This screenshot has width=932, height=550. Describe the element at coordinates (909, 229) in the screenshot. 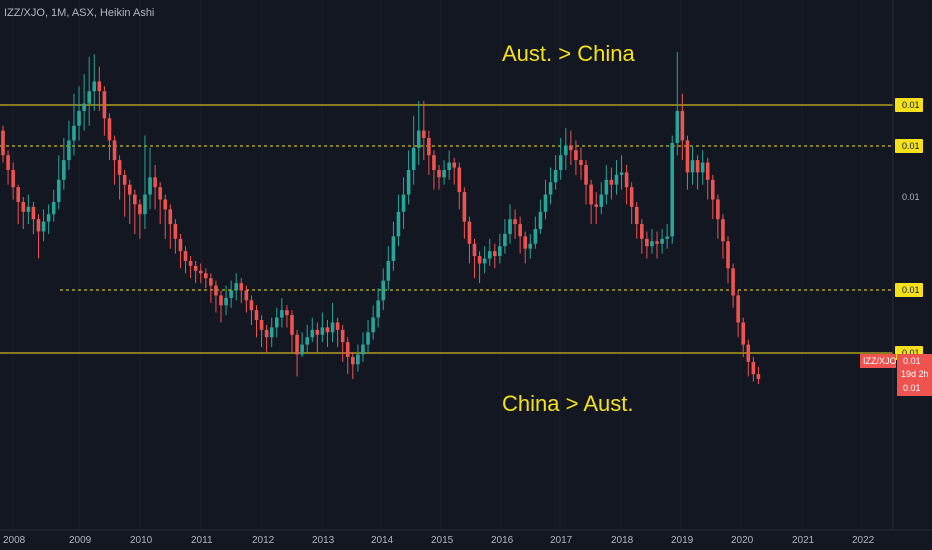

I see `price-axis-labels: 0.01 0.01 0.01 0.01 0.01` at that location.